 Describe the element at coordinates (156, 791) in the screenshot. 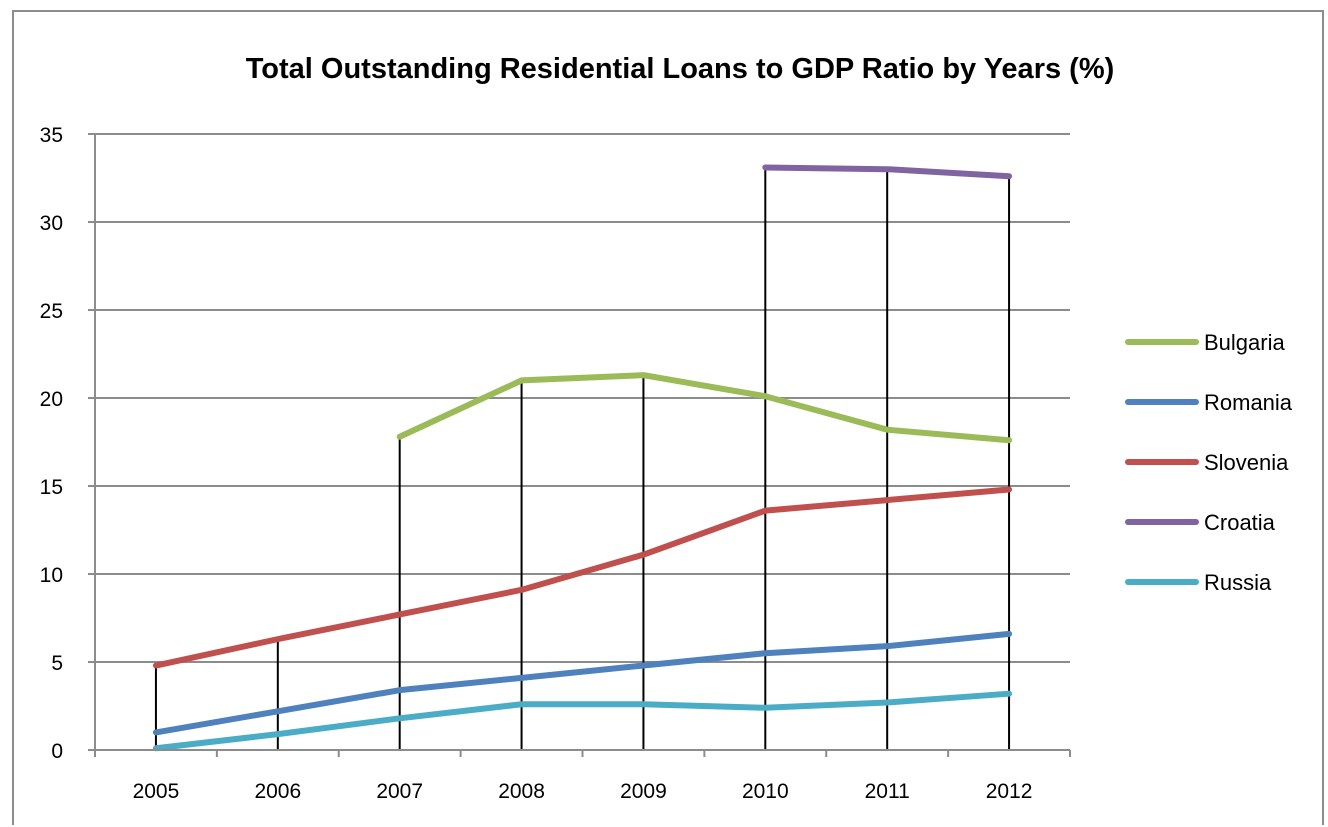

I see `x-tick-label: 2005` at that location.